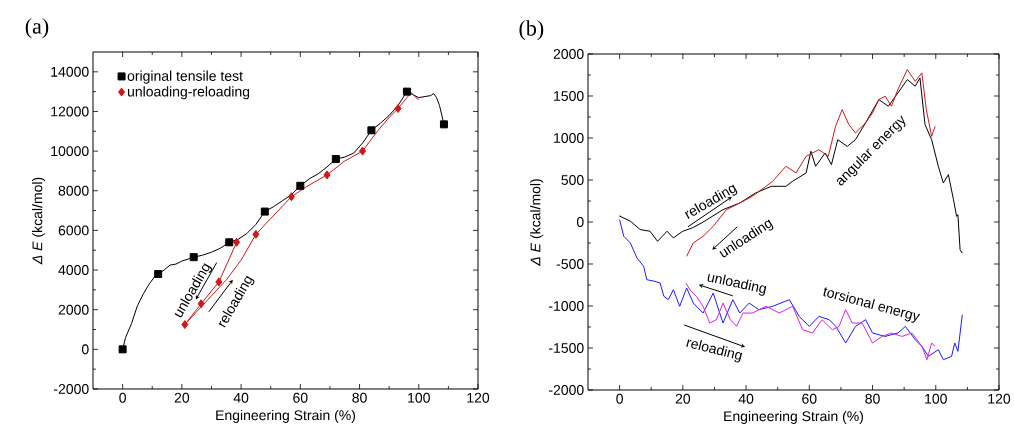 The width and height of the screenshot is (1014, 444). Describe the element at coordinates (37, 28) in the screenshot. I see `chart-title: (a)` at that location.